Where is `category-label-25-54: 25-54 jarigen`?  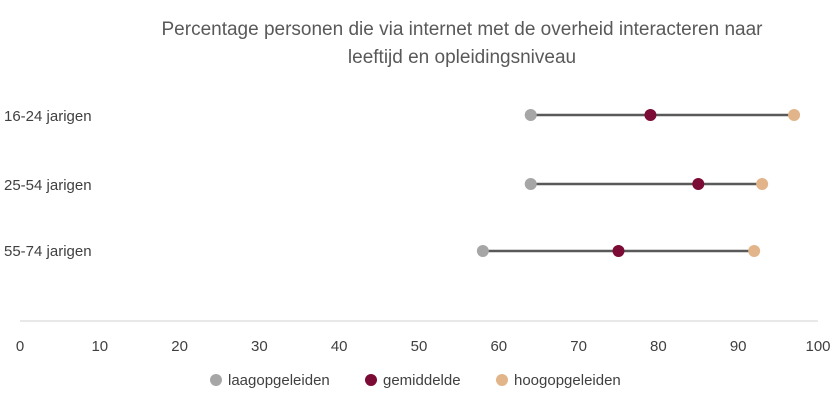
category-label-25-54: 25-54 jarigen is located at coordinates (48, 185).